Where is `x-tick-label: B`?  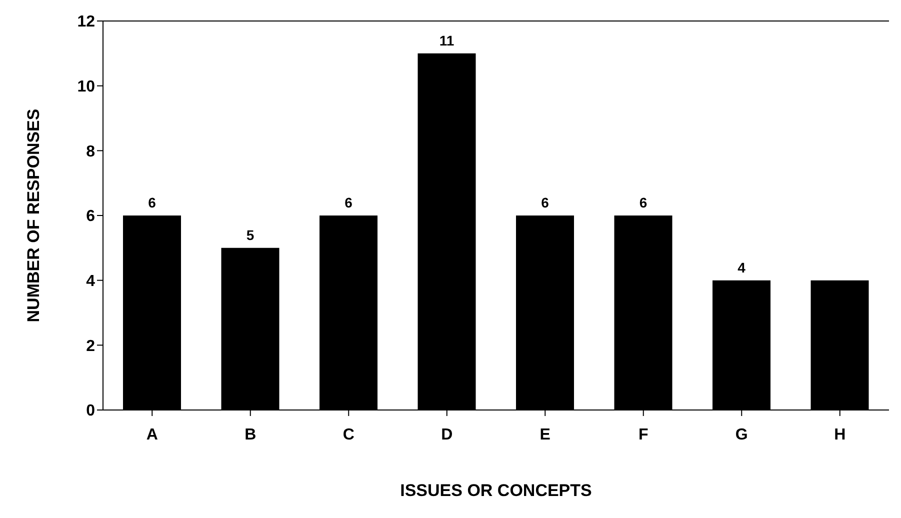
x-tick-label: B is located at coordinates (250, 435).